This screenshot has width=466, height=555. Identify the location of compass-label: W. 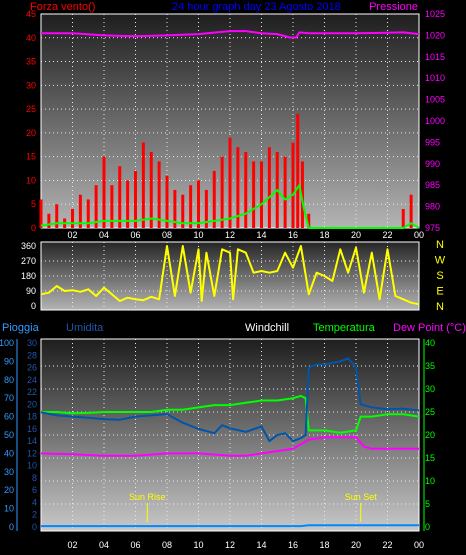
(440, 261).